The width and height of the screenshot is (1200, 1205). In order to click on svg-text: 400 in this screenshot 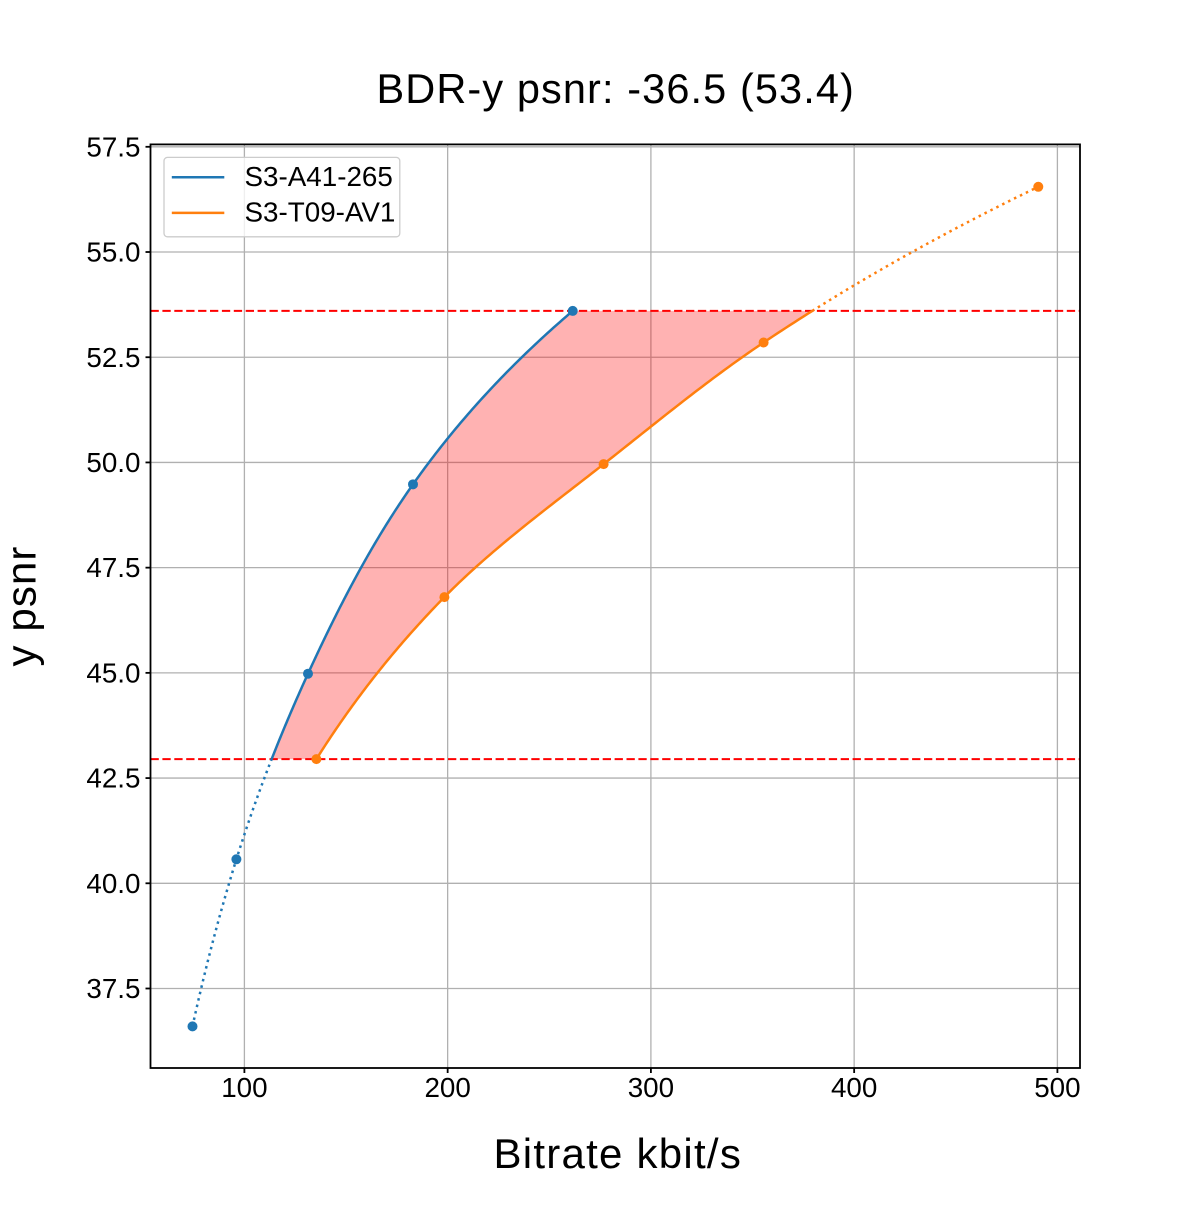, I will do `click(854, 1087)`.